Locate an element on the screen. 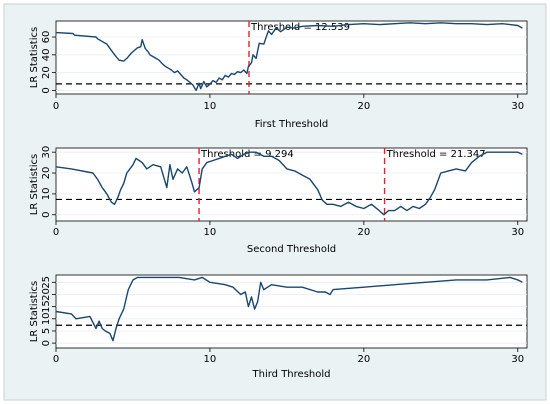 This screenshot has width=550, height=404. x-axis-title: Second Threshold is located at coordinates (291, 249).